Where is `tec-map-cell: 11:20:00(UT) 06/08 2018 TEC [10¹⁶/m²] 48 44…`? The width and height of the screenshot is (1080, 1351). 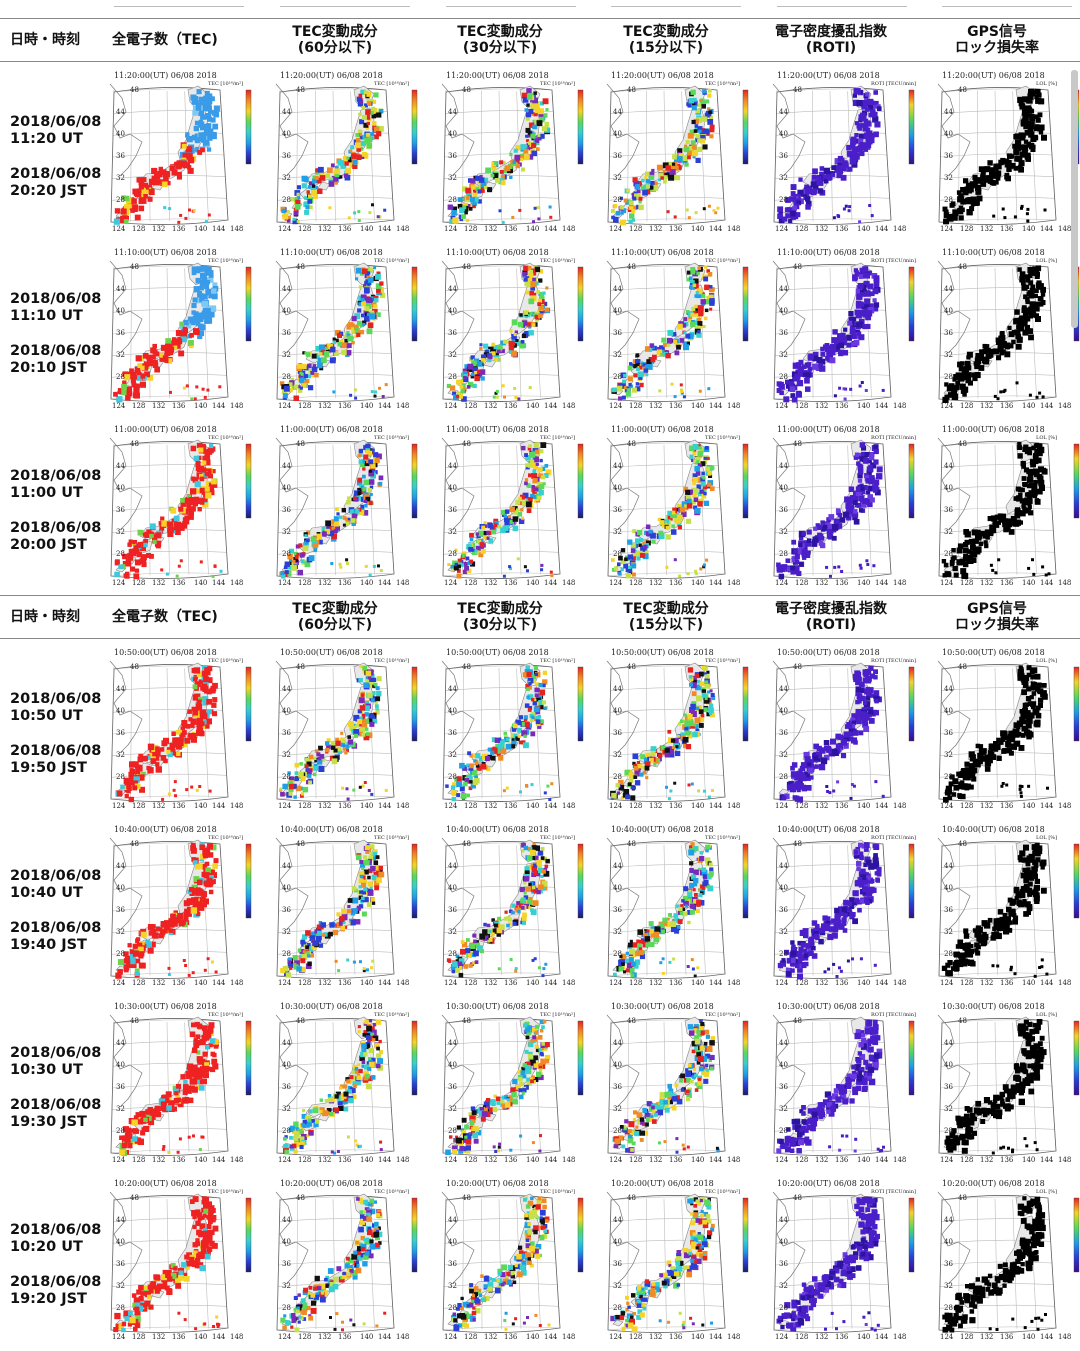
tec-map-cell: 11:20:00(UT) 06/08 2018 TEC [10¹⁶/m²] 48 44… is located at coordinates (181, 153).